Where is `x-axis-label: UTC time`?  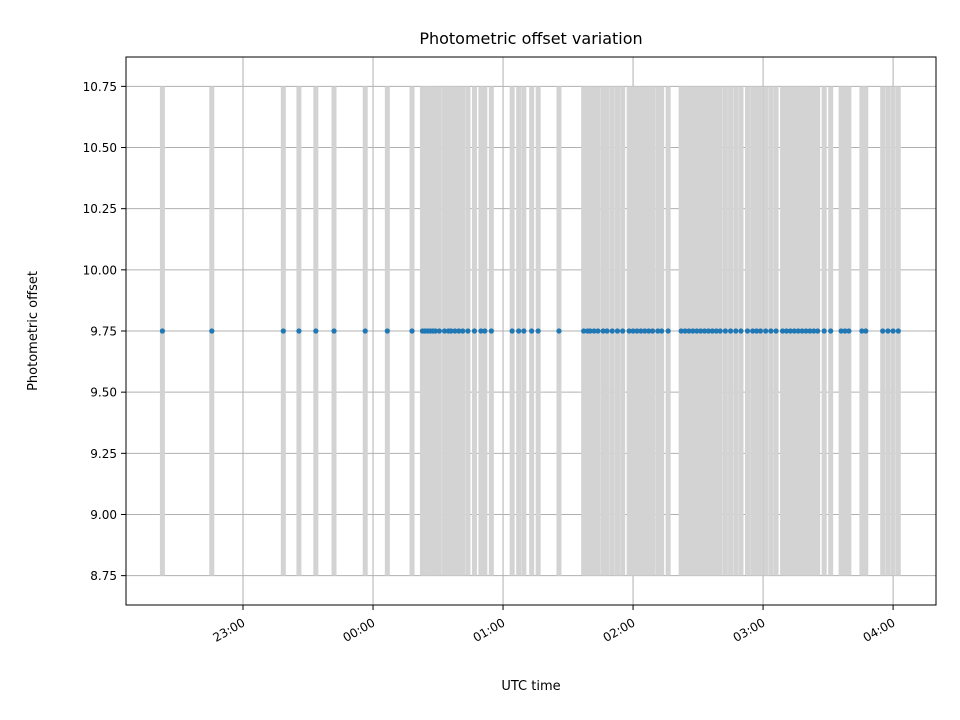
x-axis-label: UTC time is located at coordinates (530, 686).